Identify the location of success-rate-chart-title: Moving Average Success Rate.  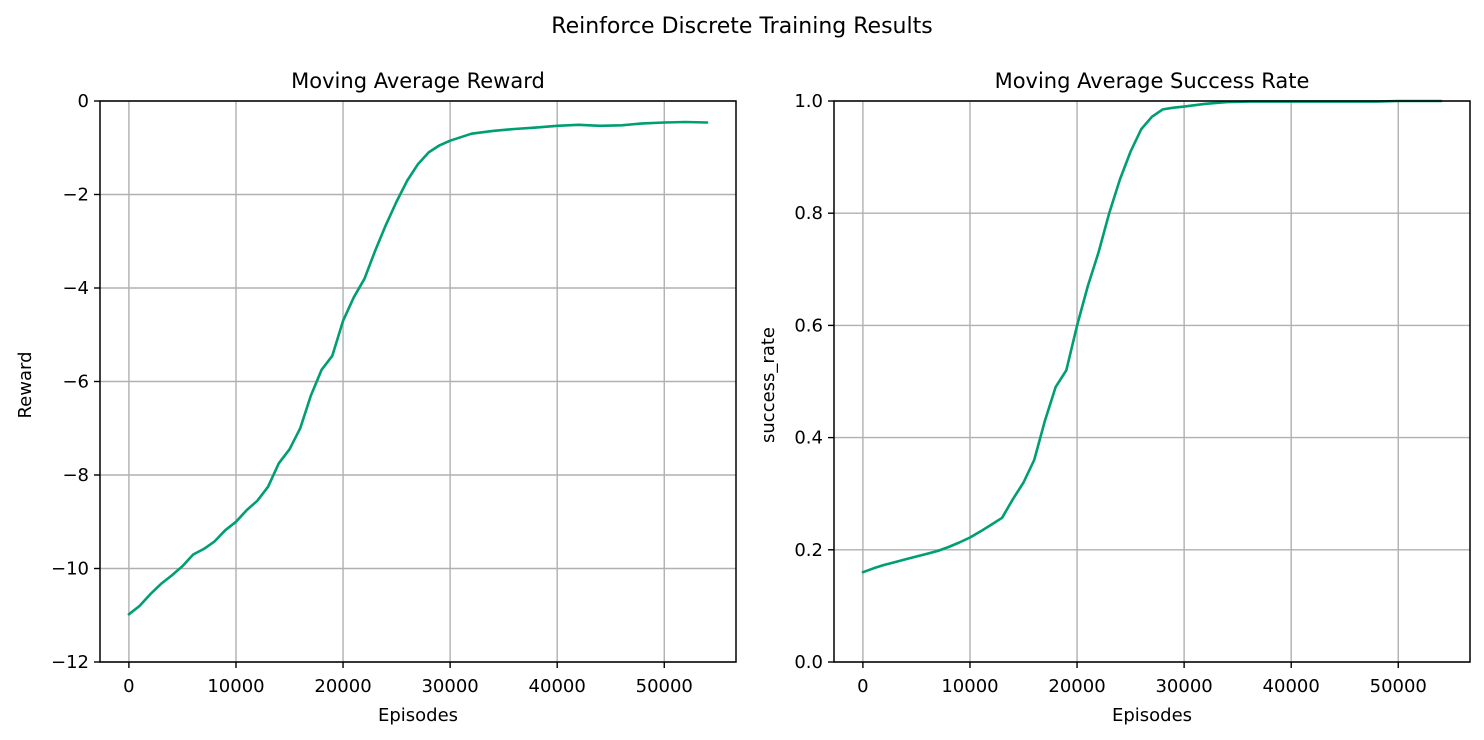
(1152, 81).